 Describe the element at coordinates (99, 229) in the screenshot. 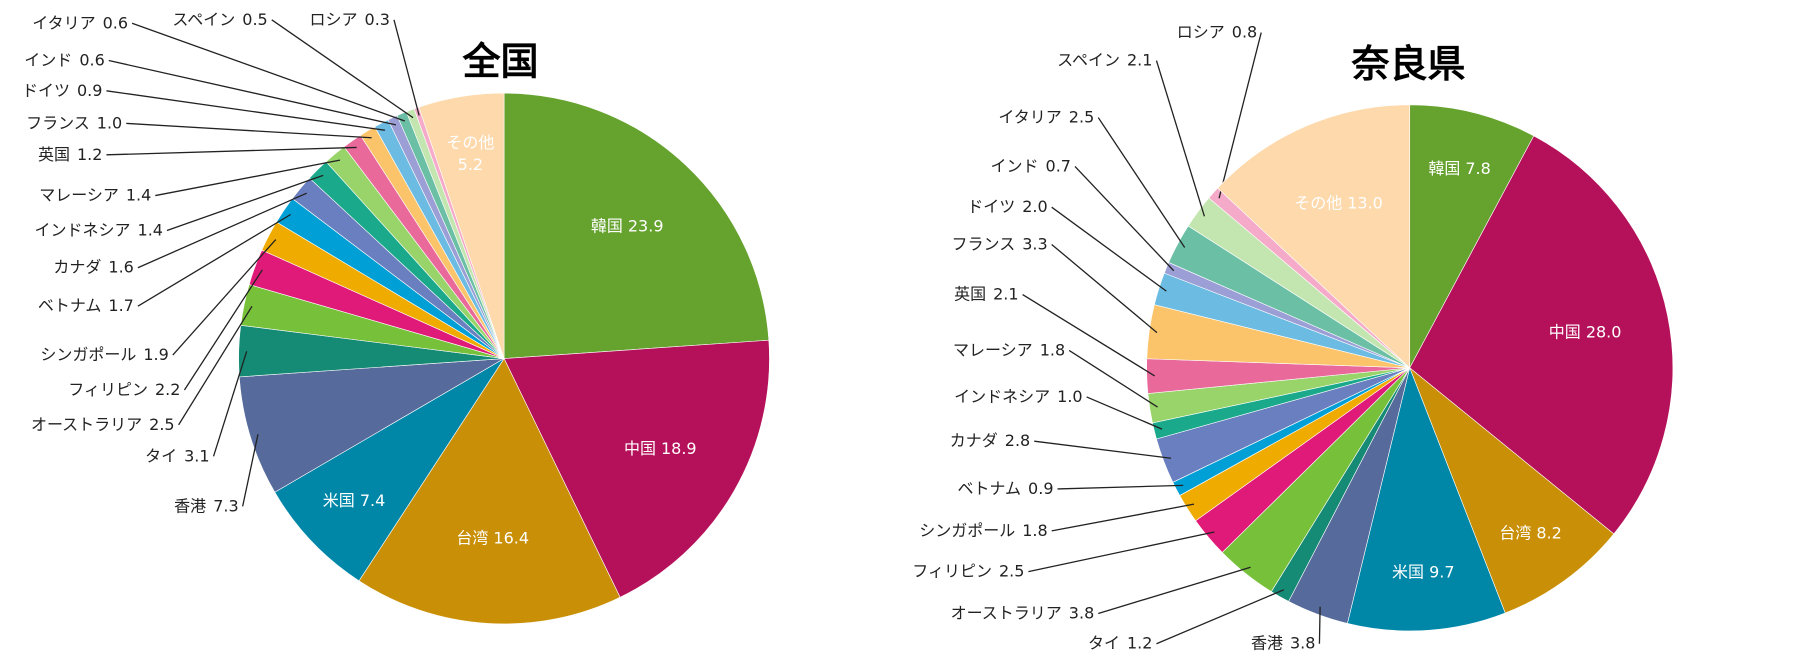

I see `slice-label-group: インドネシア 1.4` at that location.